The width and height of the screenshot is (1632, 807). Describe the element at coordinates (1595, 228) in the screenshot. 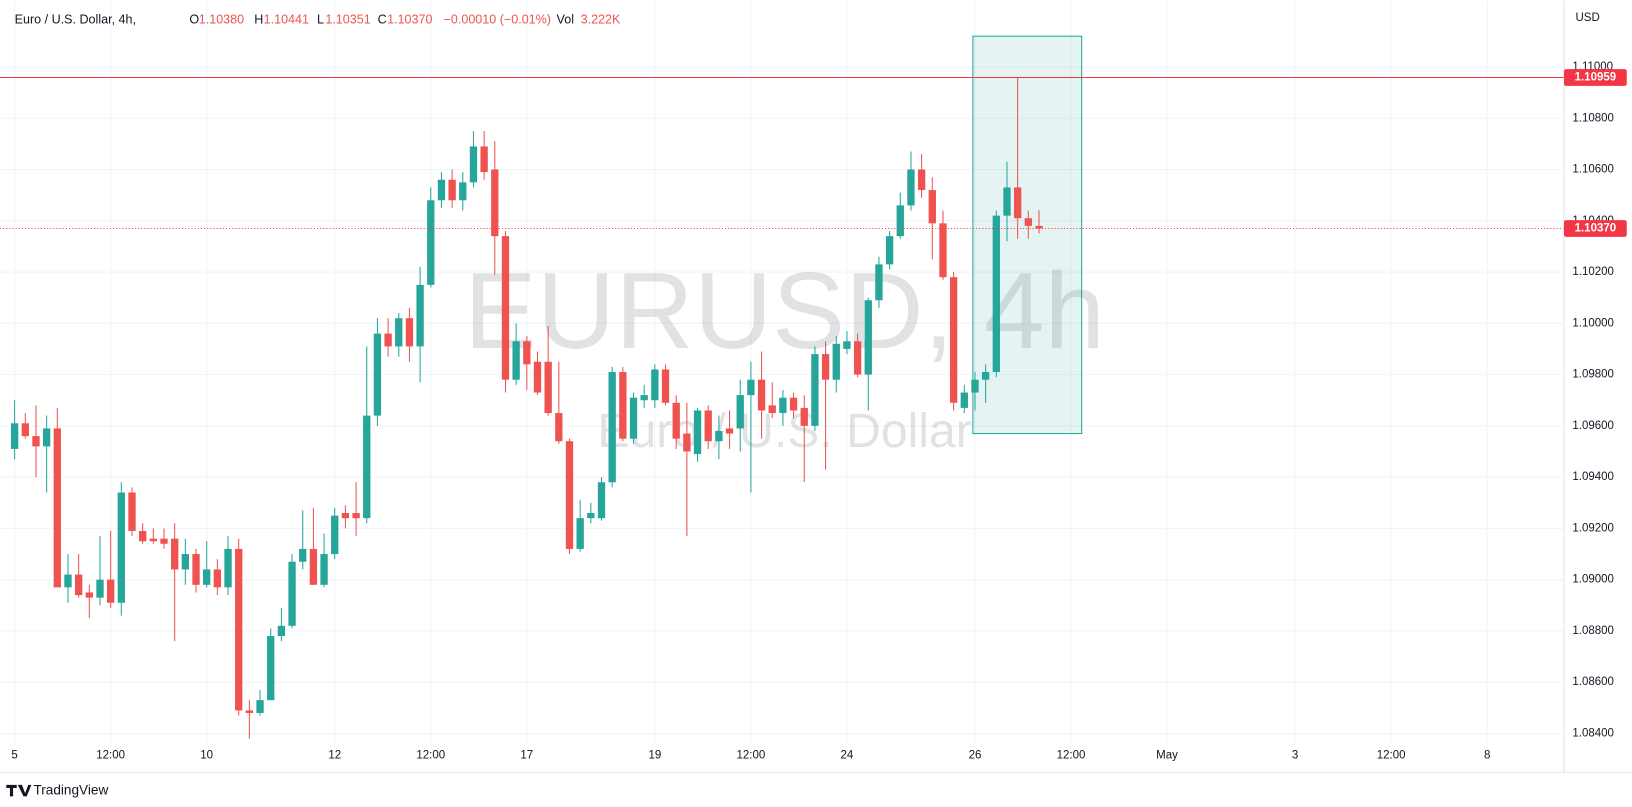

I see `price-label-box` at that location.